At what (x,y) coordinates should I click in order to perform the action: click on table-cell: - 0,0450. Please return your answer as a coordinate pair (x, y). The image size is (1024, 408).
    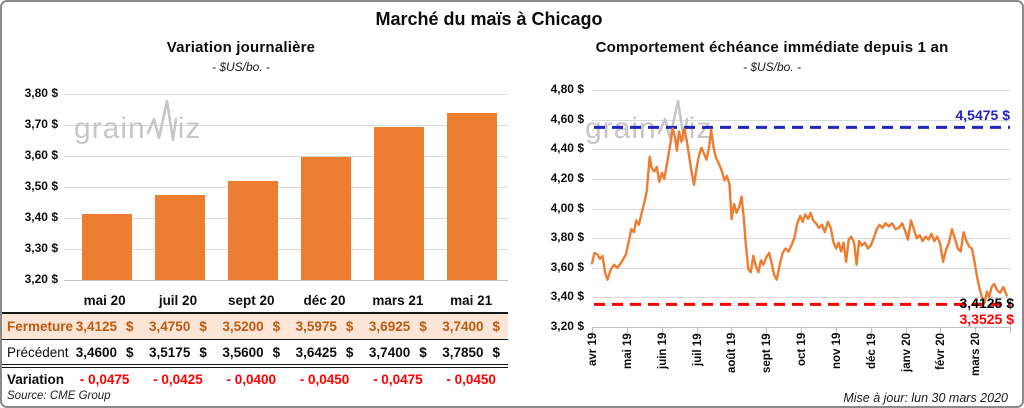
    Looking at the image, I should click on (470, 379).